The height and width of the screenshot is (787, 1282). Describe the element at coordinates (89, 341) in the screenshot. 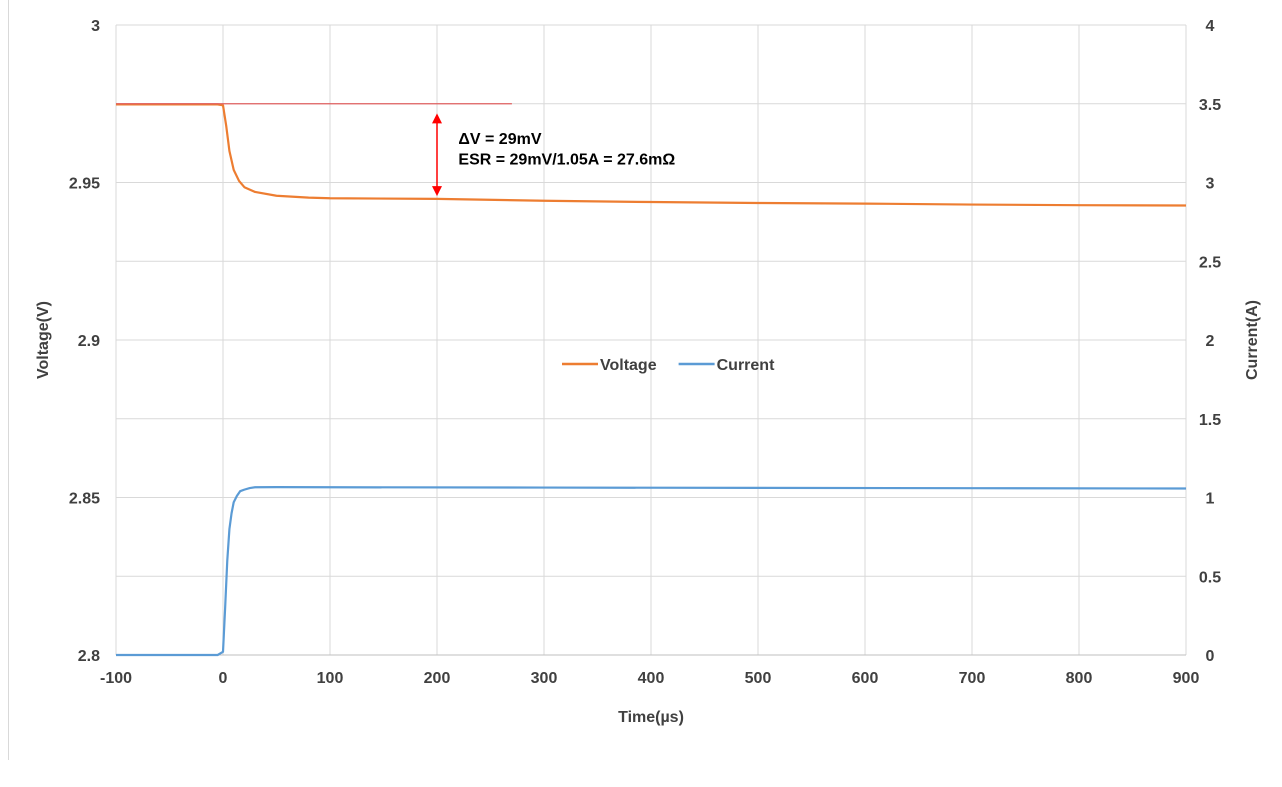

I see `y-tick-label: 2.9` at that location.